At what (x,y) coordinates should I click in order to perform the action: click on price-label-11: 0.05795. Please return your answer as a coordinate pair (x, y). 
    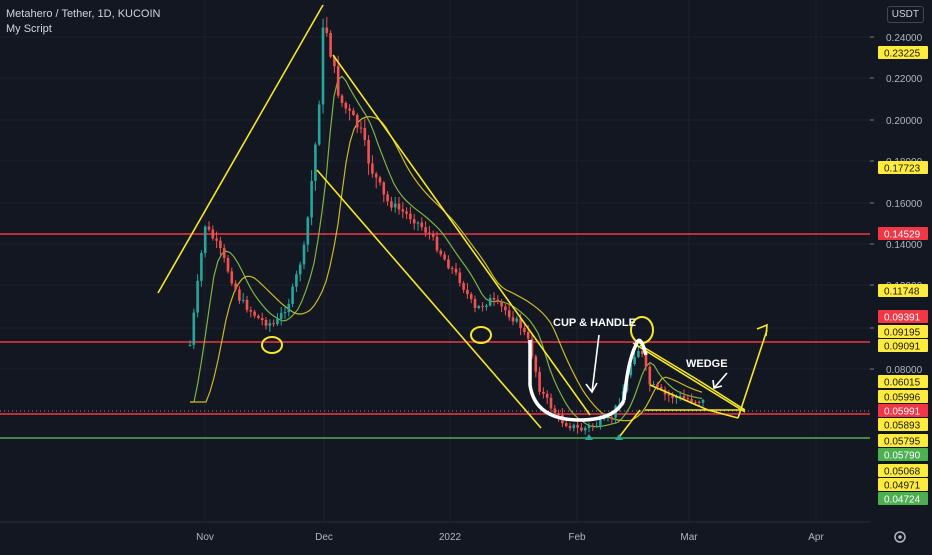
    Looking at the image, I should click on (902, 442).